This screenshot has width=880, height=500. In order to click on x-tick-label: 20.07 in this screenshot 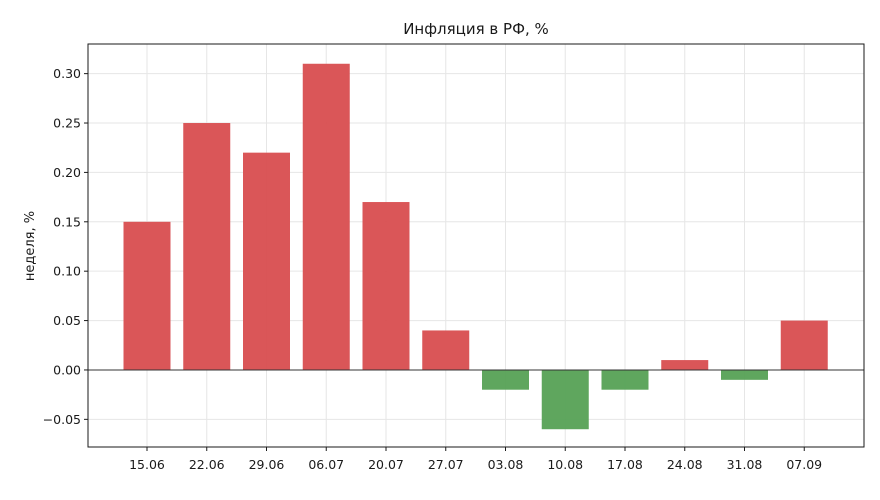, I will do `click(386, 464)`.